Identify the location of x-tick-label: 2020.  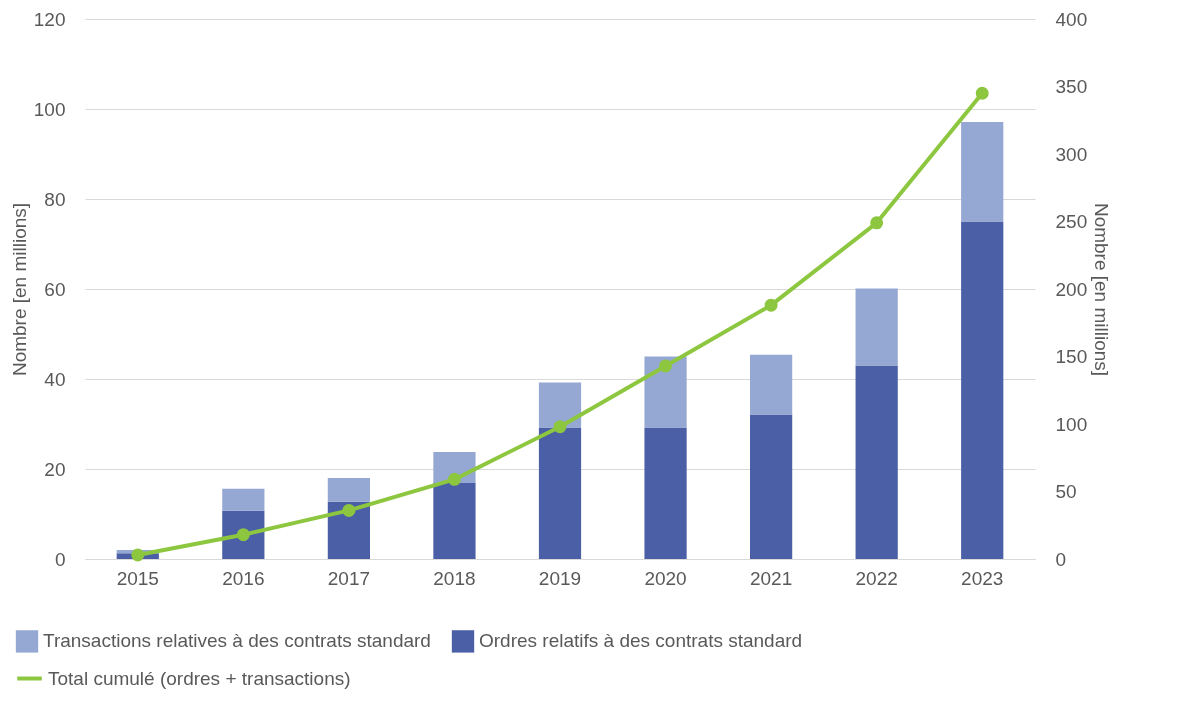
(665, 578).